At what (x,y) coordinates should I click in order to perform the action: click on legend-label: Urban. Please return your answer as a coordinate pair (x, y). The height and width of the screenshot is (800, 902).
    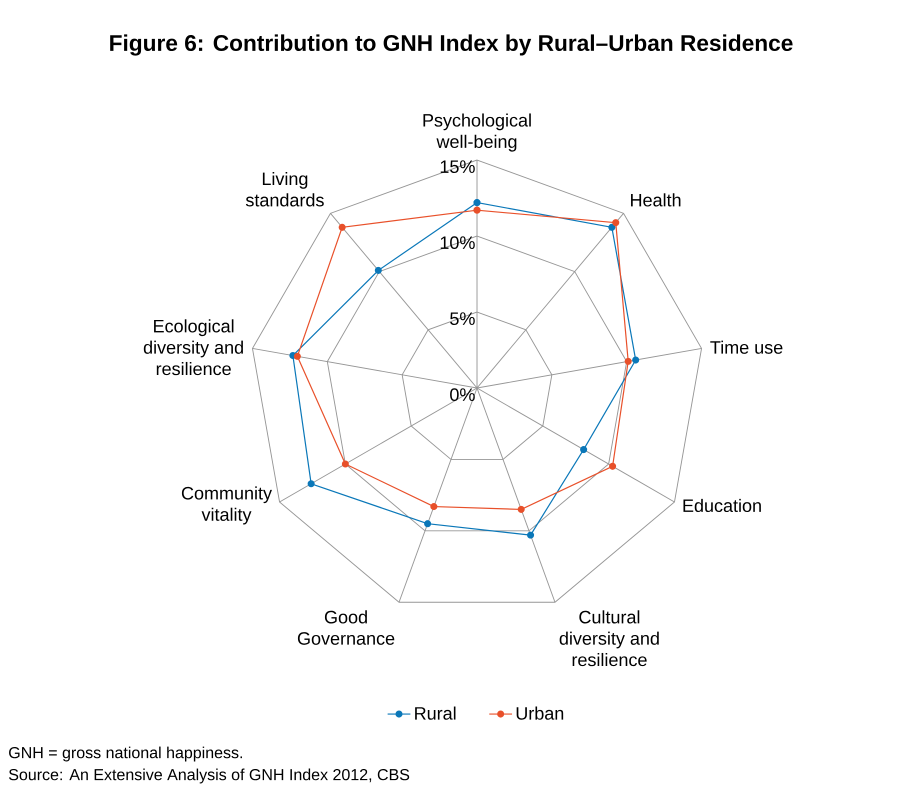
    Looking at the image, I should click on (540, 713).